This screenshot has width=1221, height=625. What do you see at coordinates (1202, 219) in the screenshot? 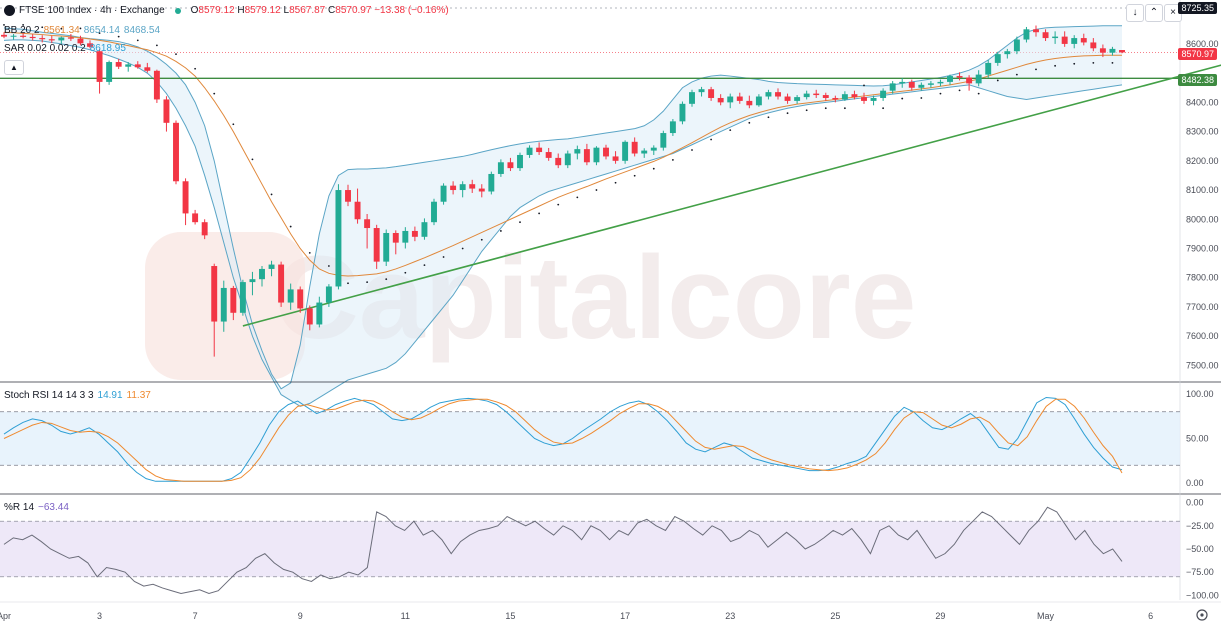
I see `price-axis-label: 8000.00` at bounding box center [1202, 219].